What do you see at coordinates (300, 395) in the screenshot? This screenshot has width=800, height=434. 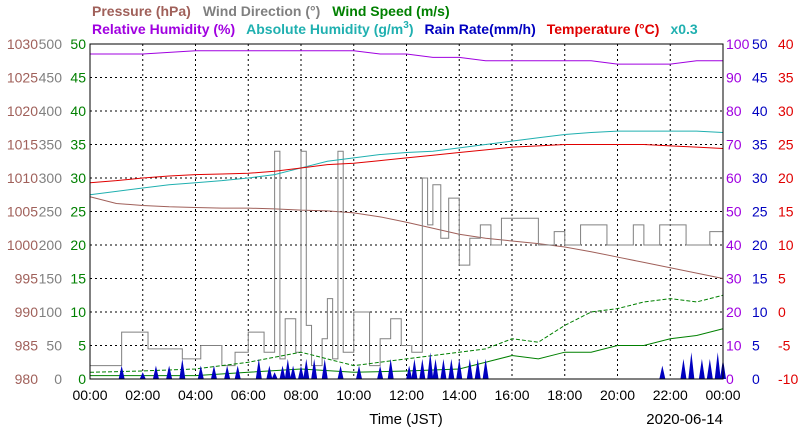 I see `x-tick-label: 08:00` at bounding box center [300, 395].